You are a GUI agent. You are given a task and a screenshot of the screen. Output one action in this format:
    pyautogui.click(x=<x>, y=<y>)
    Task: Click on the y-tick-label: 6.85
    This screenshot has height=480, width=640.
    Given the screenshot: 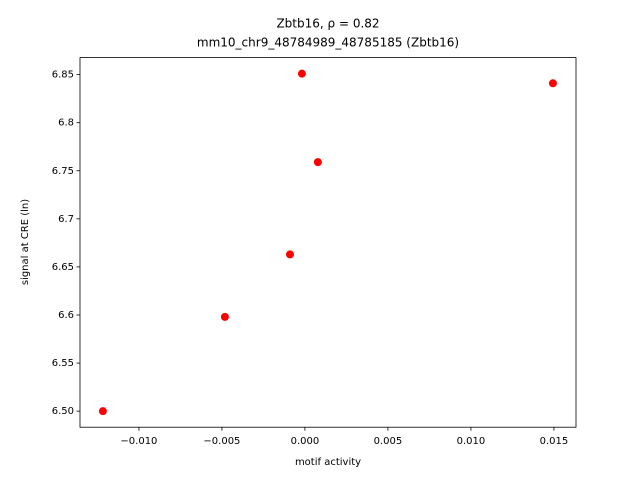 What is the action you would take?
    pyautogui.click(x=63, y=75)
    